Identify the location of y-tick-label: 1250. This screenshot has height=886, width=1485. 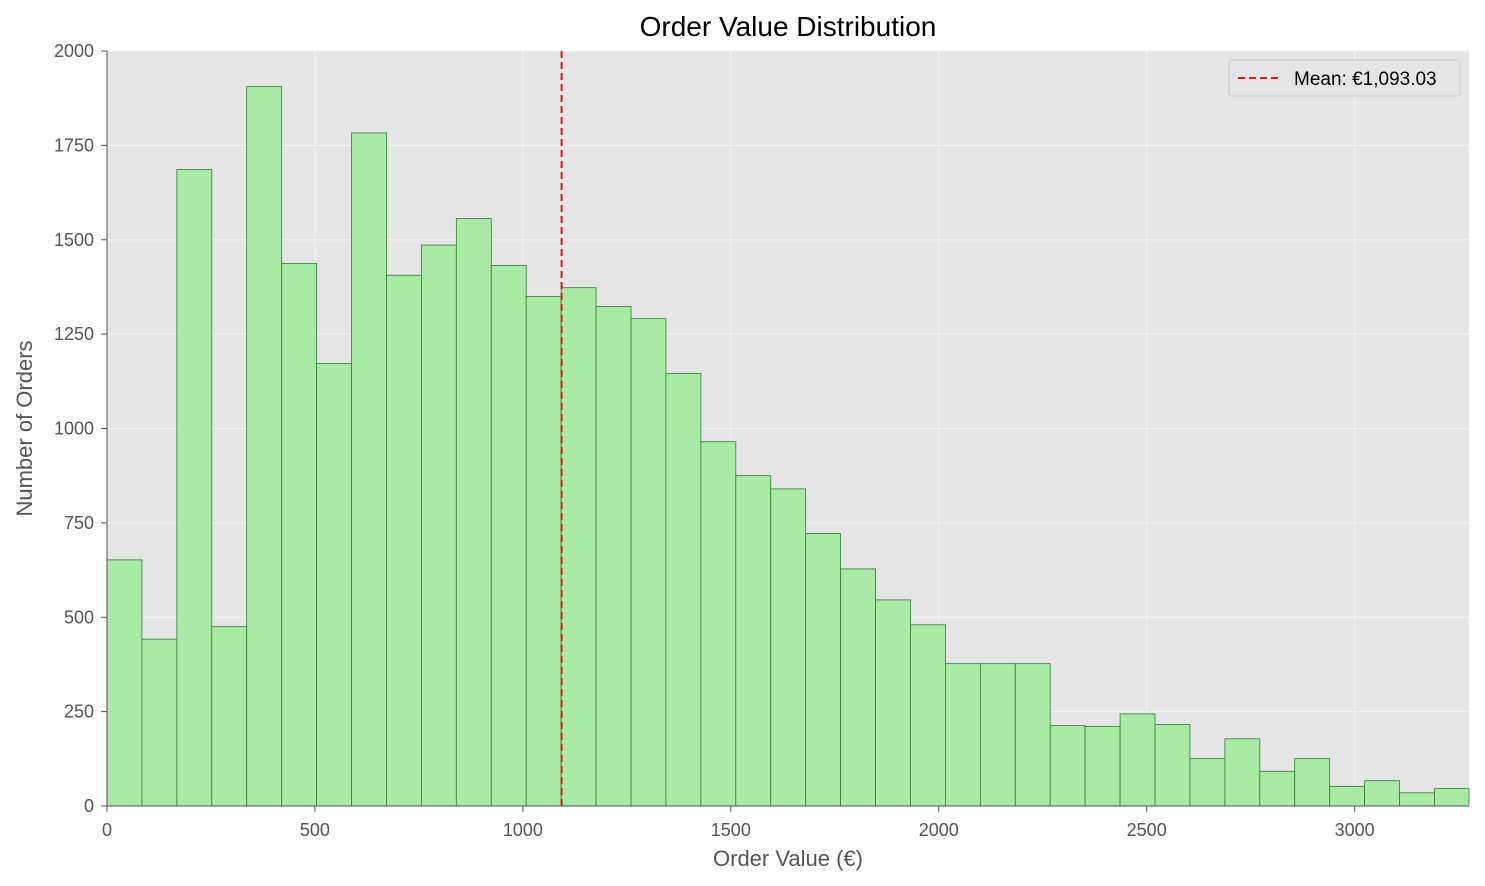
(74, 334).